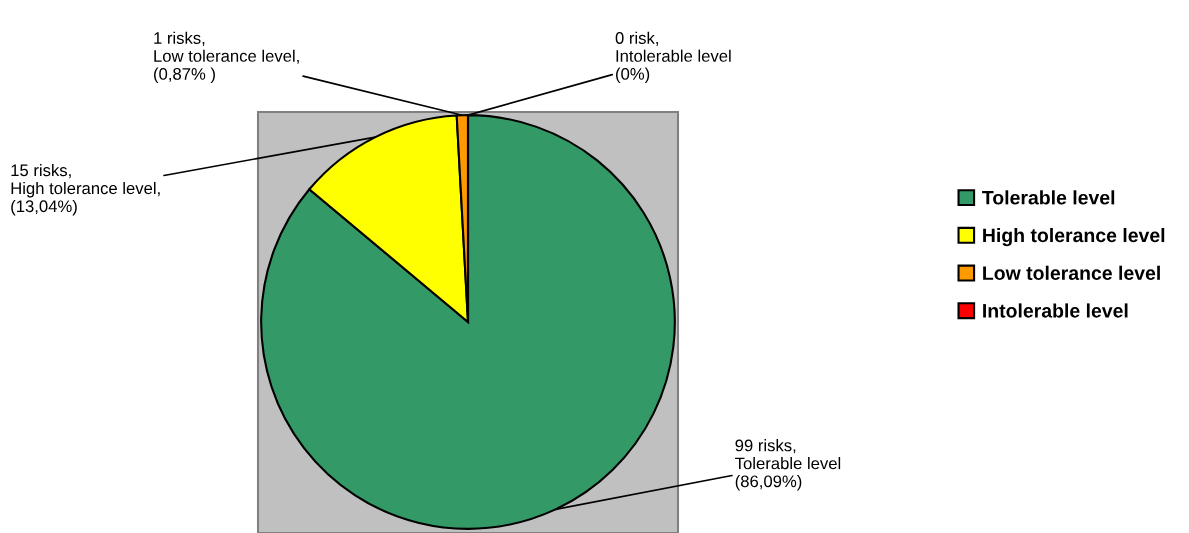 The height and width of the screenshot is (533, 1189). What do you see at coordinates (226, 57) in the screenshot?
I see `data-label: 1 risks, Low tolerance level, (0,87% )` at bounding box center [226, 57].